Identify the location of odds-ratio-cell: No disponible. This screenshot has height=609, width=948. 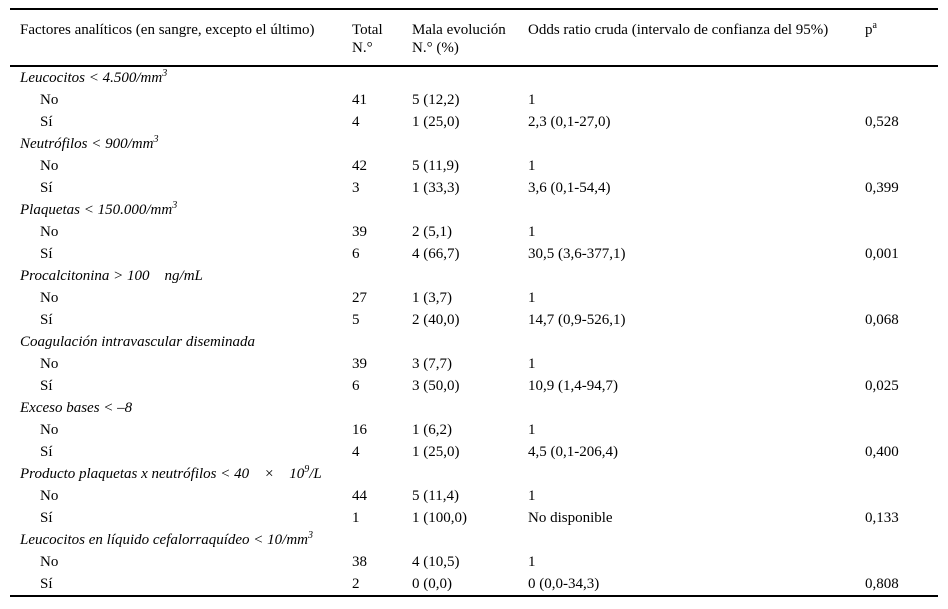
(570, 518).